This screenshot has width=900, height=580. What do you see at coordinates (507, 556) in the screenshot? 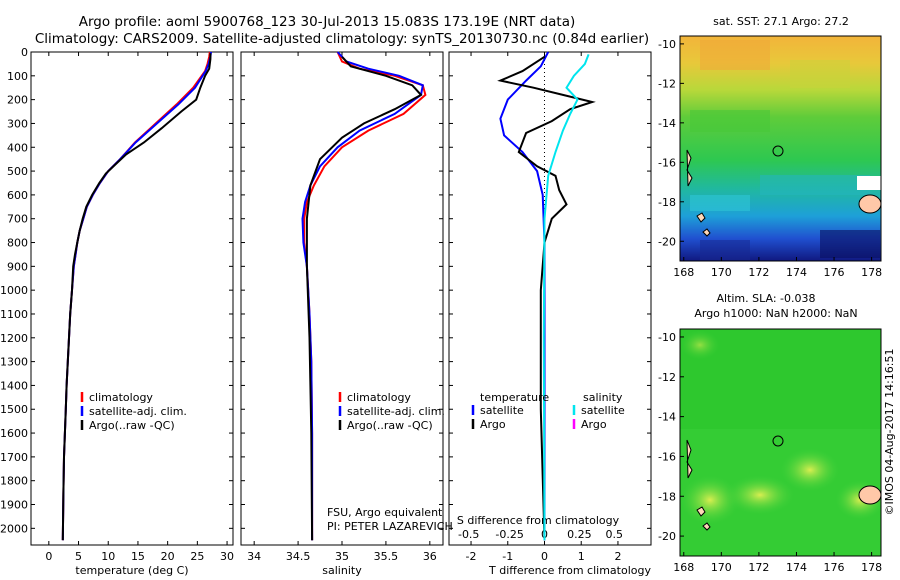
I see `x-tick-label: -1` at bounding box center [507, 556].